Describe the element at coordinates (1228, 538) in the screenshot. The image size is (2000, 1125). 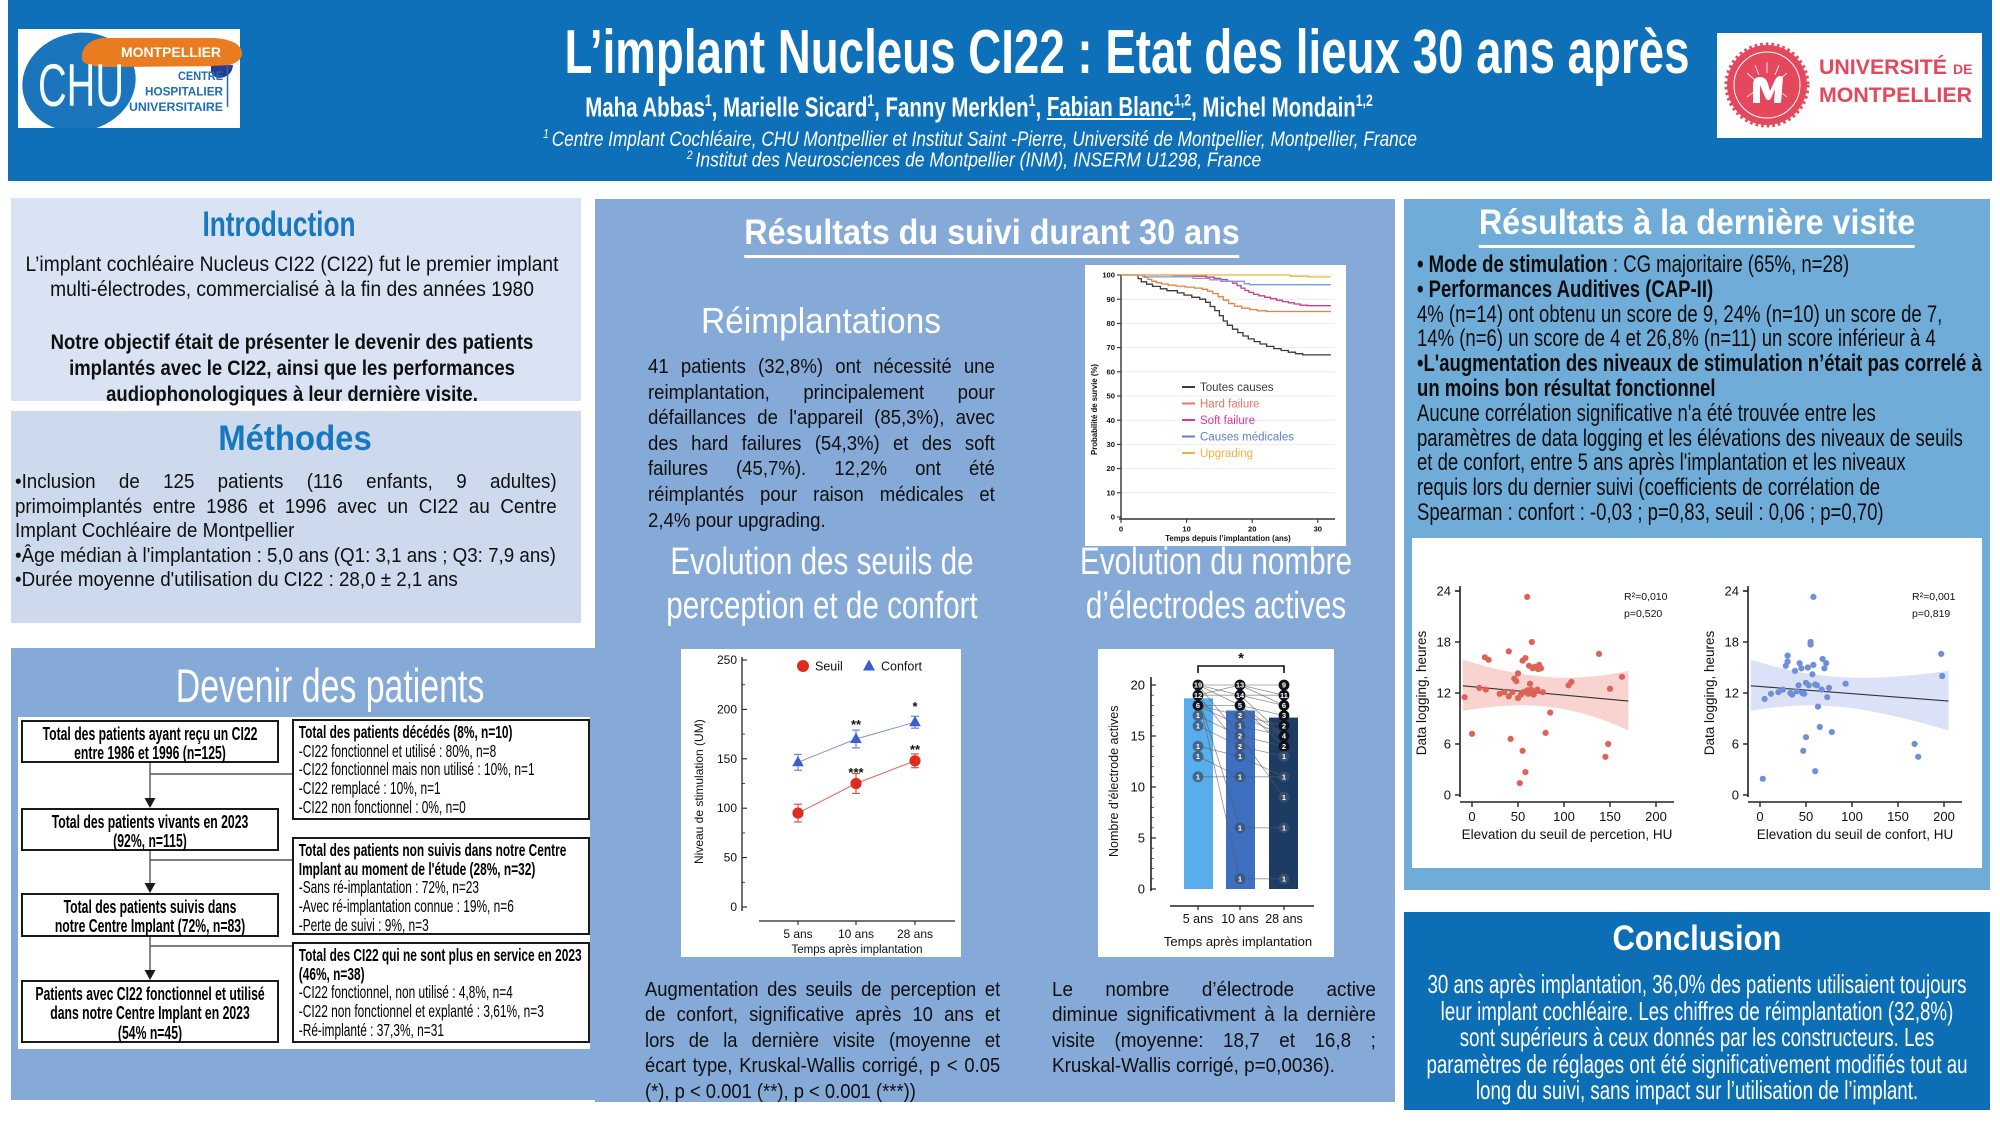
I see `svg-text:Temps depuis l’implantation (a: Temps depuis l’implantation (ans)` at that location.